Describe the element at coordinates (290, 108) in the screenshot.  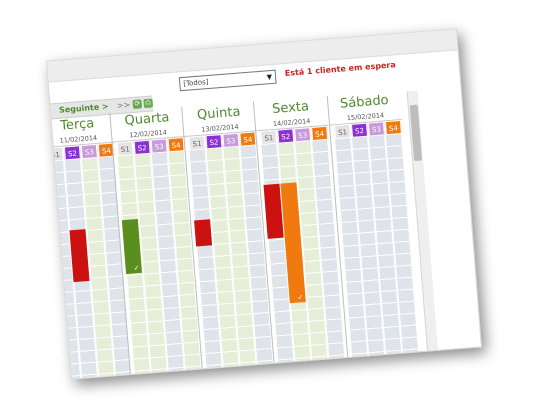
I see `day-name: Sexta` at that location.